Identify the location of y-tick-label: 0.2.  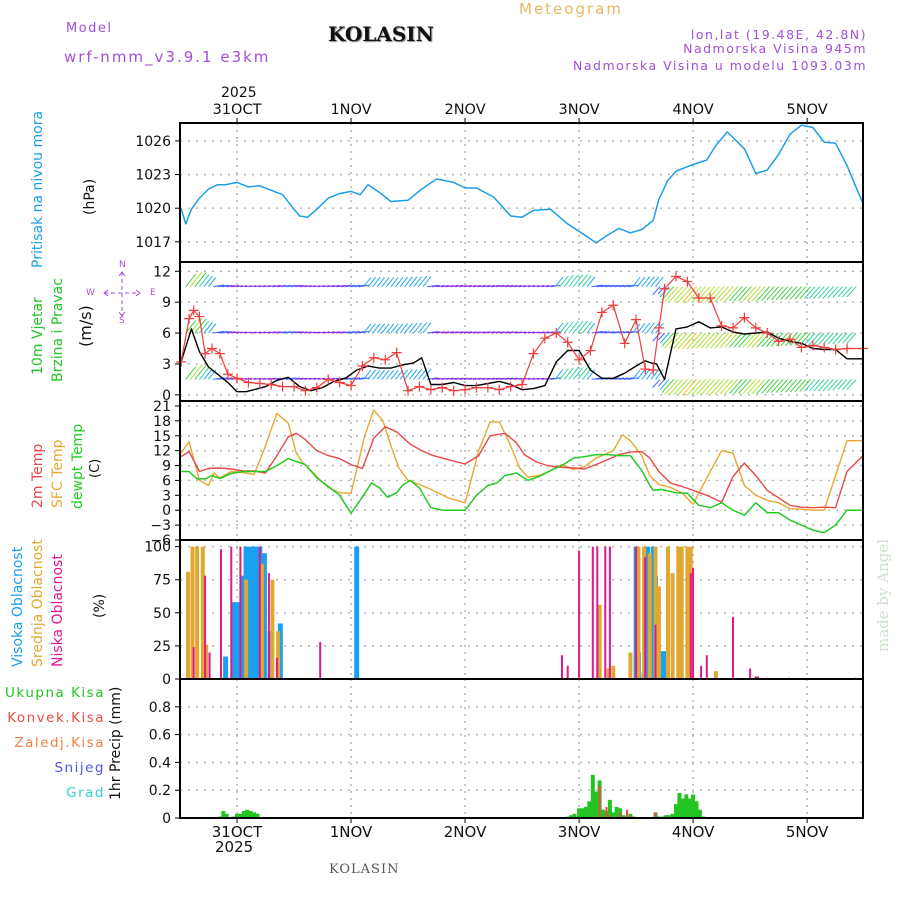
(160, 791).